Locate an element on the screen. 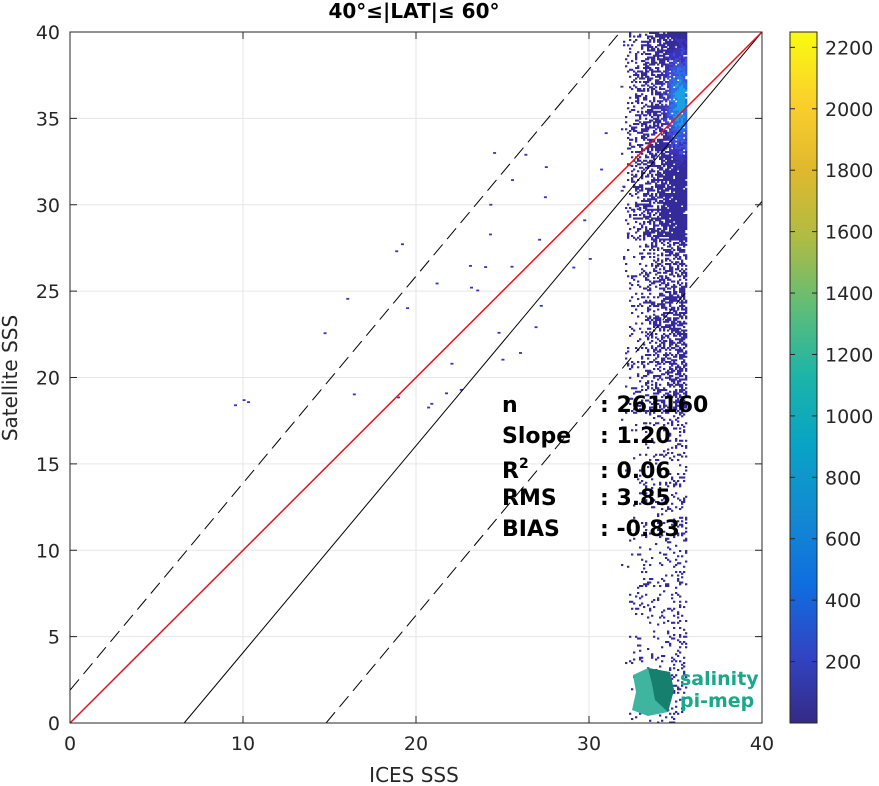  stat-value: : 1.20 is located at coordinates (635, 436).